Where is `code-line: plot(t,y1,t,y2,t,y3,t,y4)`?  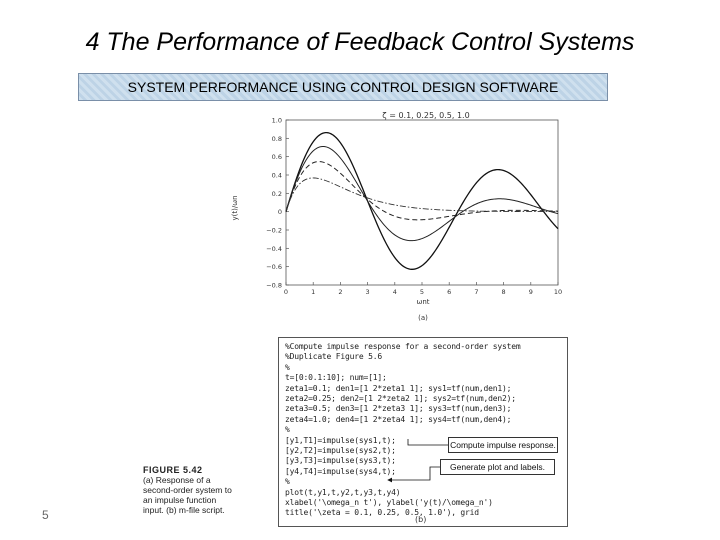
code-line: plot(t,y1,t,y2,t,y3,t,y4) is located at coordinates (343, 492).